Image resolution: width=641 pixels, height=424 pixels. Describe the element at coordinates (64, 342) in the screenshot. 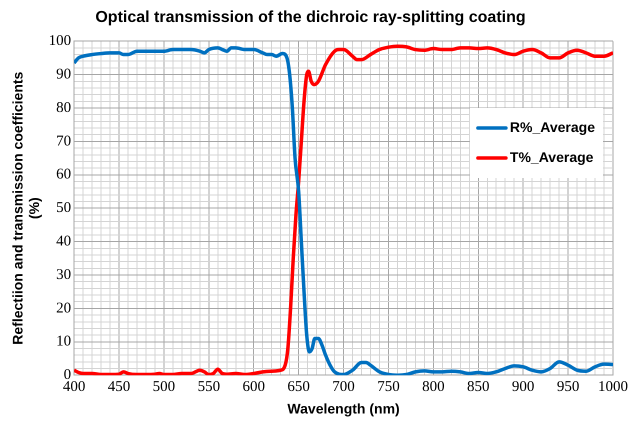

I see `y-tick-label: 10` at that location.